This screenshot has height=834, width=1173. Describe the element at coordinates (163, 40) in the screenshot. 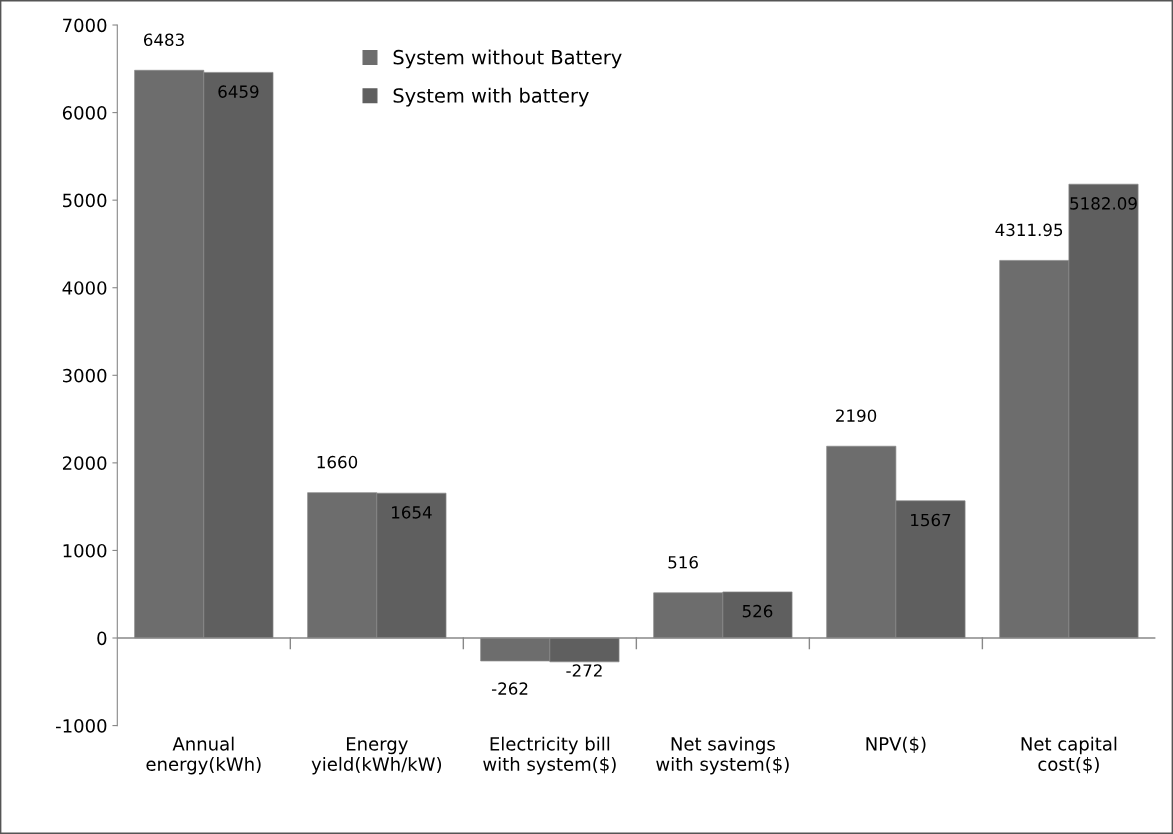

I see `data-label: 6483` at that location.